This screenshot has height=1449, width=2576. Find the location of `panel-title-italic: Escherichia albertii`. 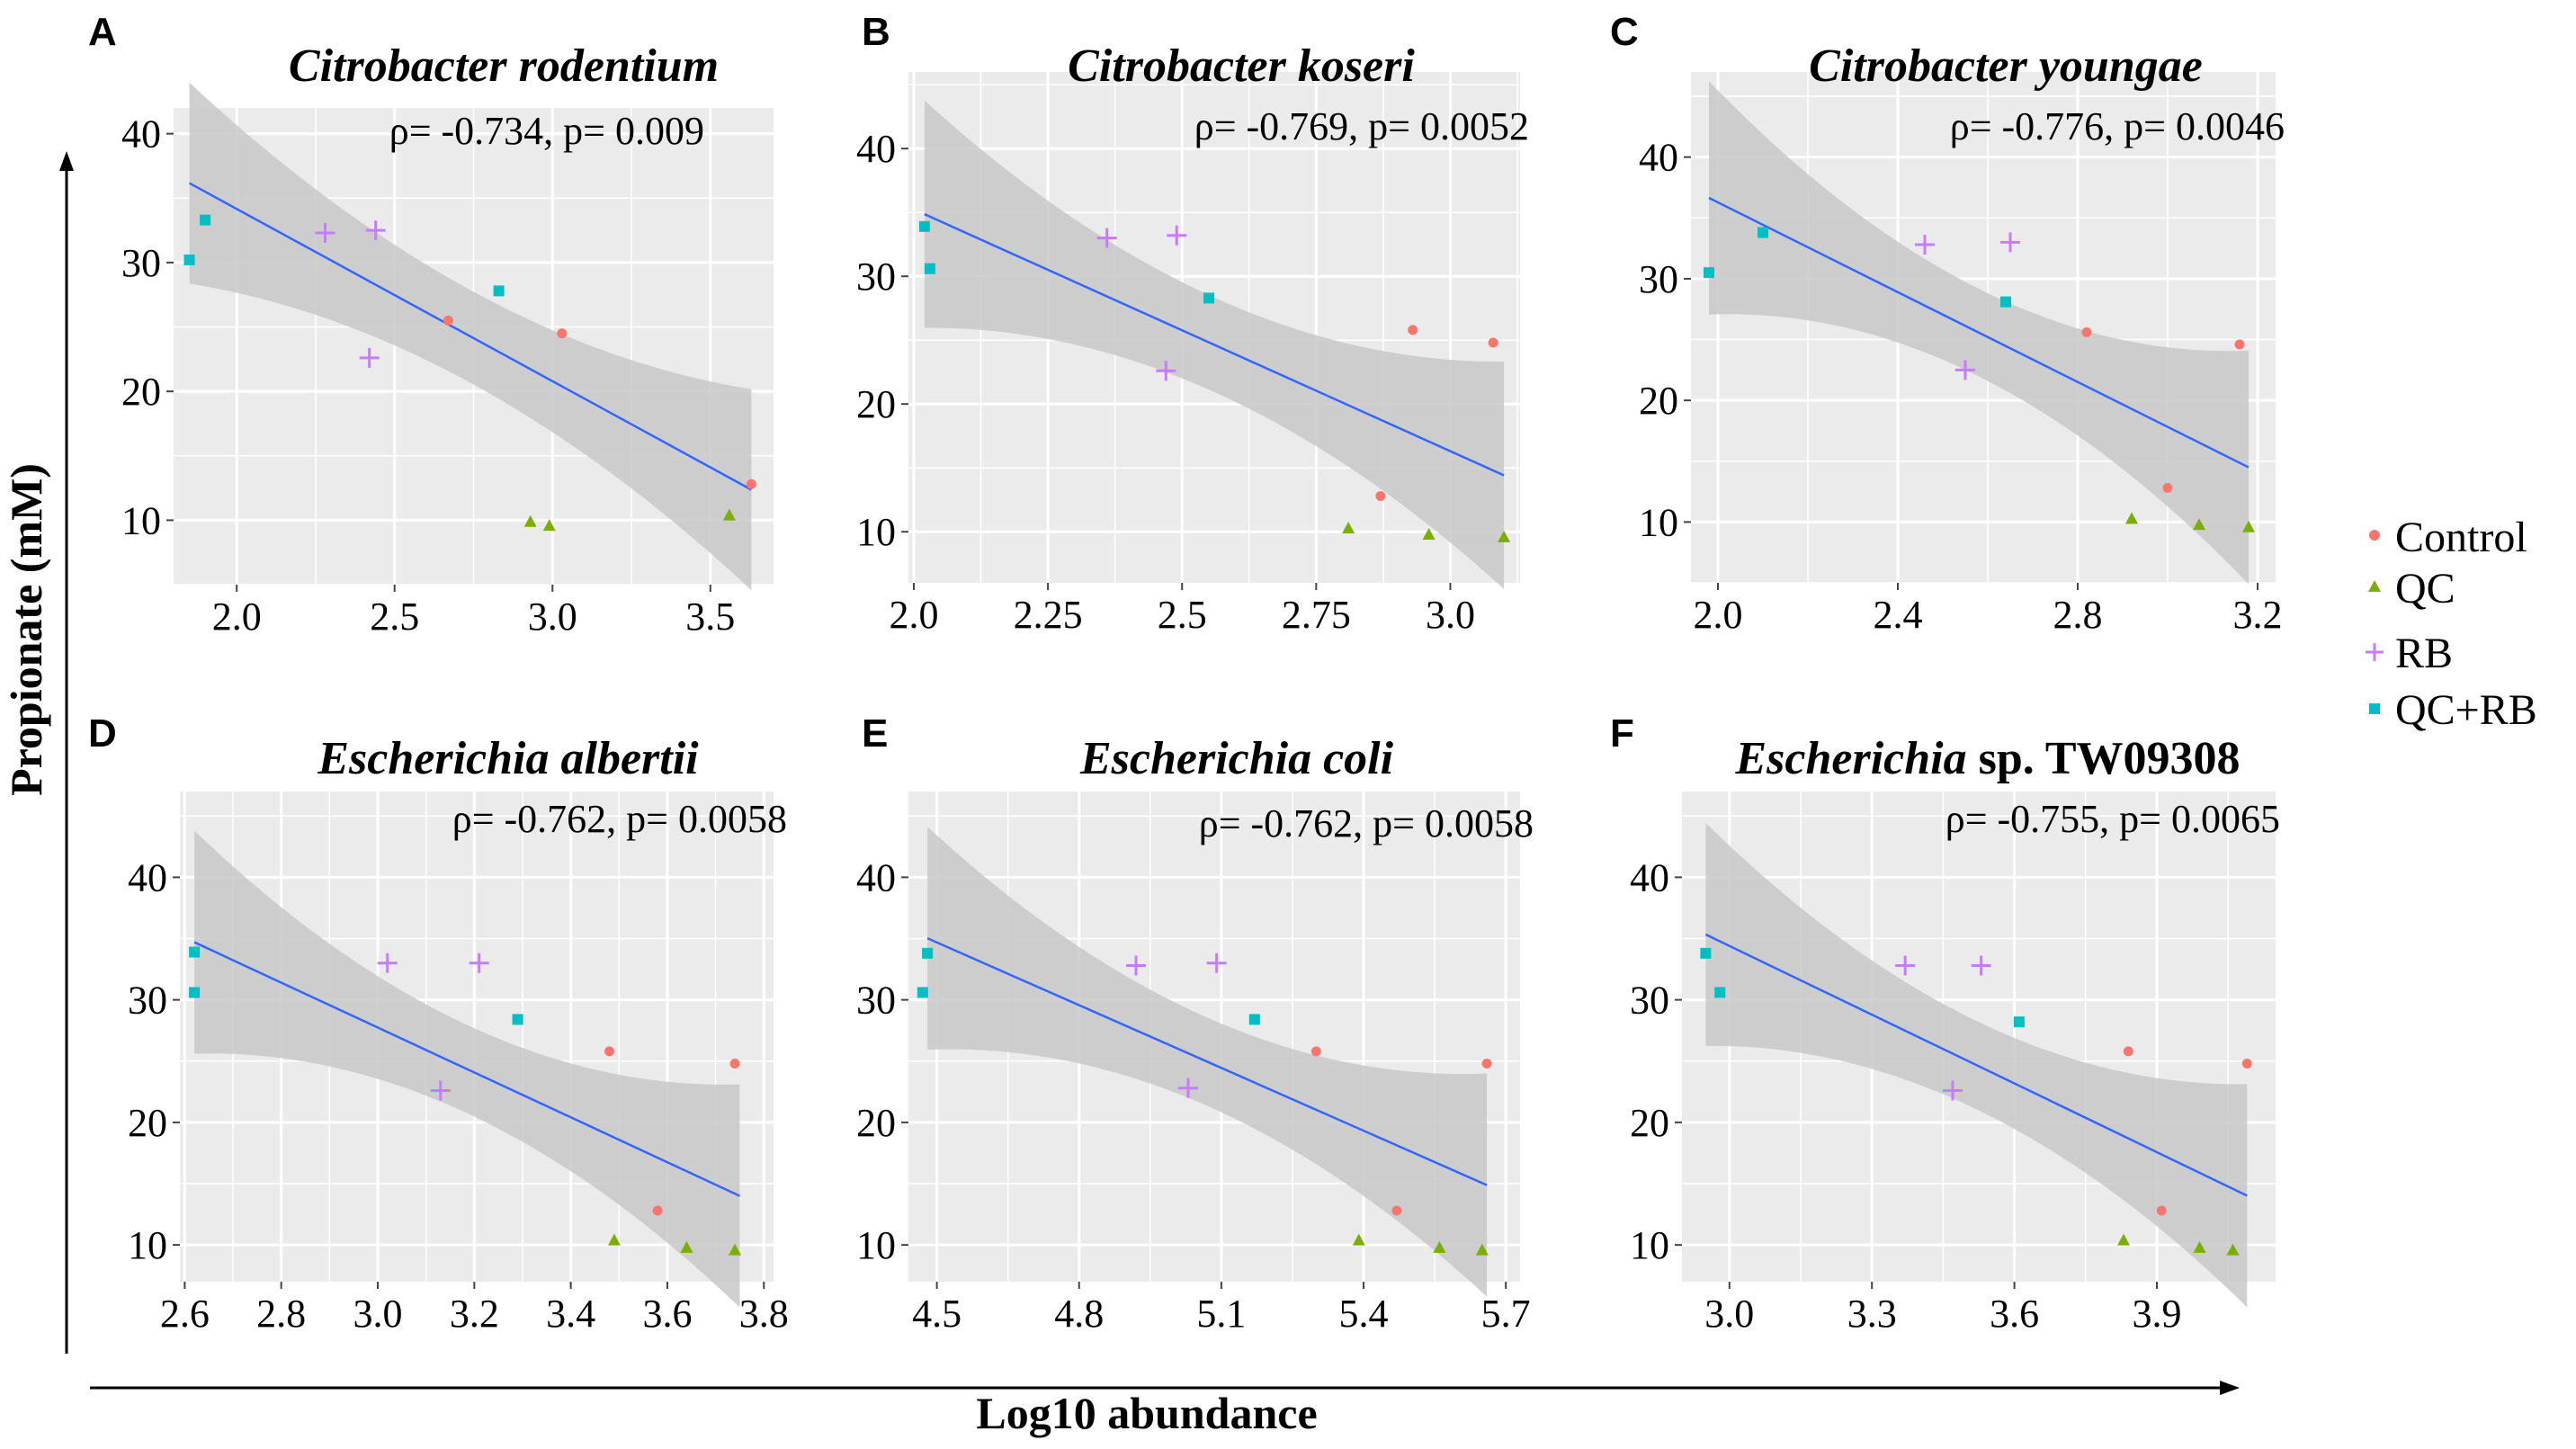

panel-title-italic: Escherichia albertii is located at coordinates (508, 758).